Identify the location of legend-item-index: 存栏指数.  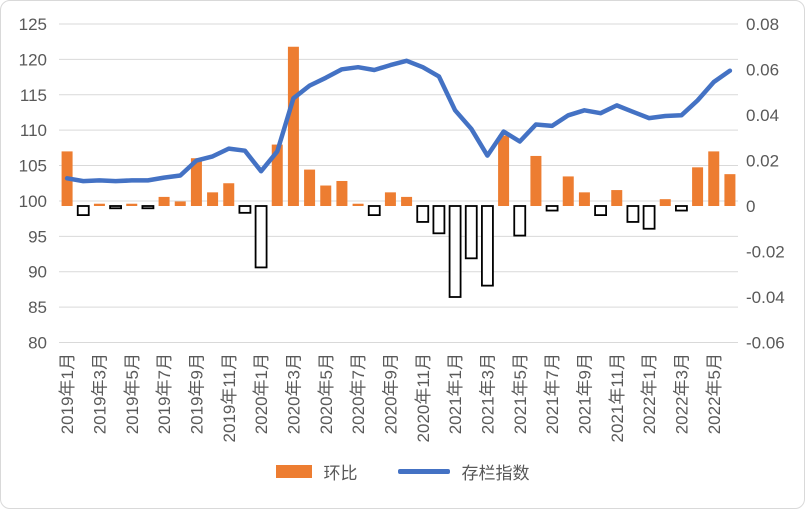
(463, 471).